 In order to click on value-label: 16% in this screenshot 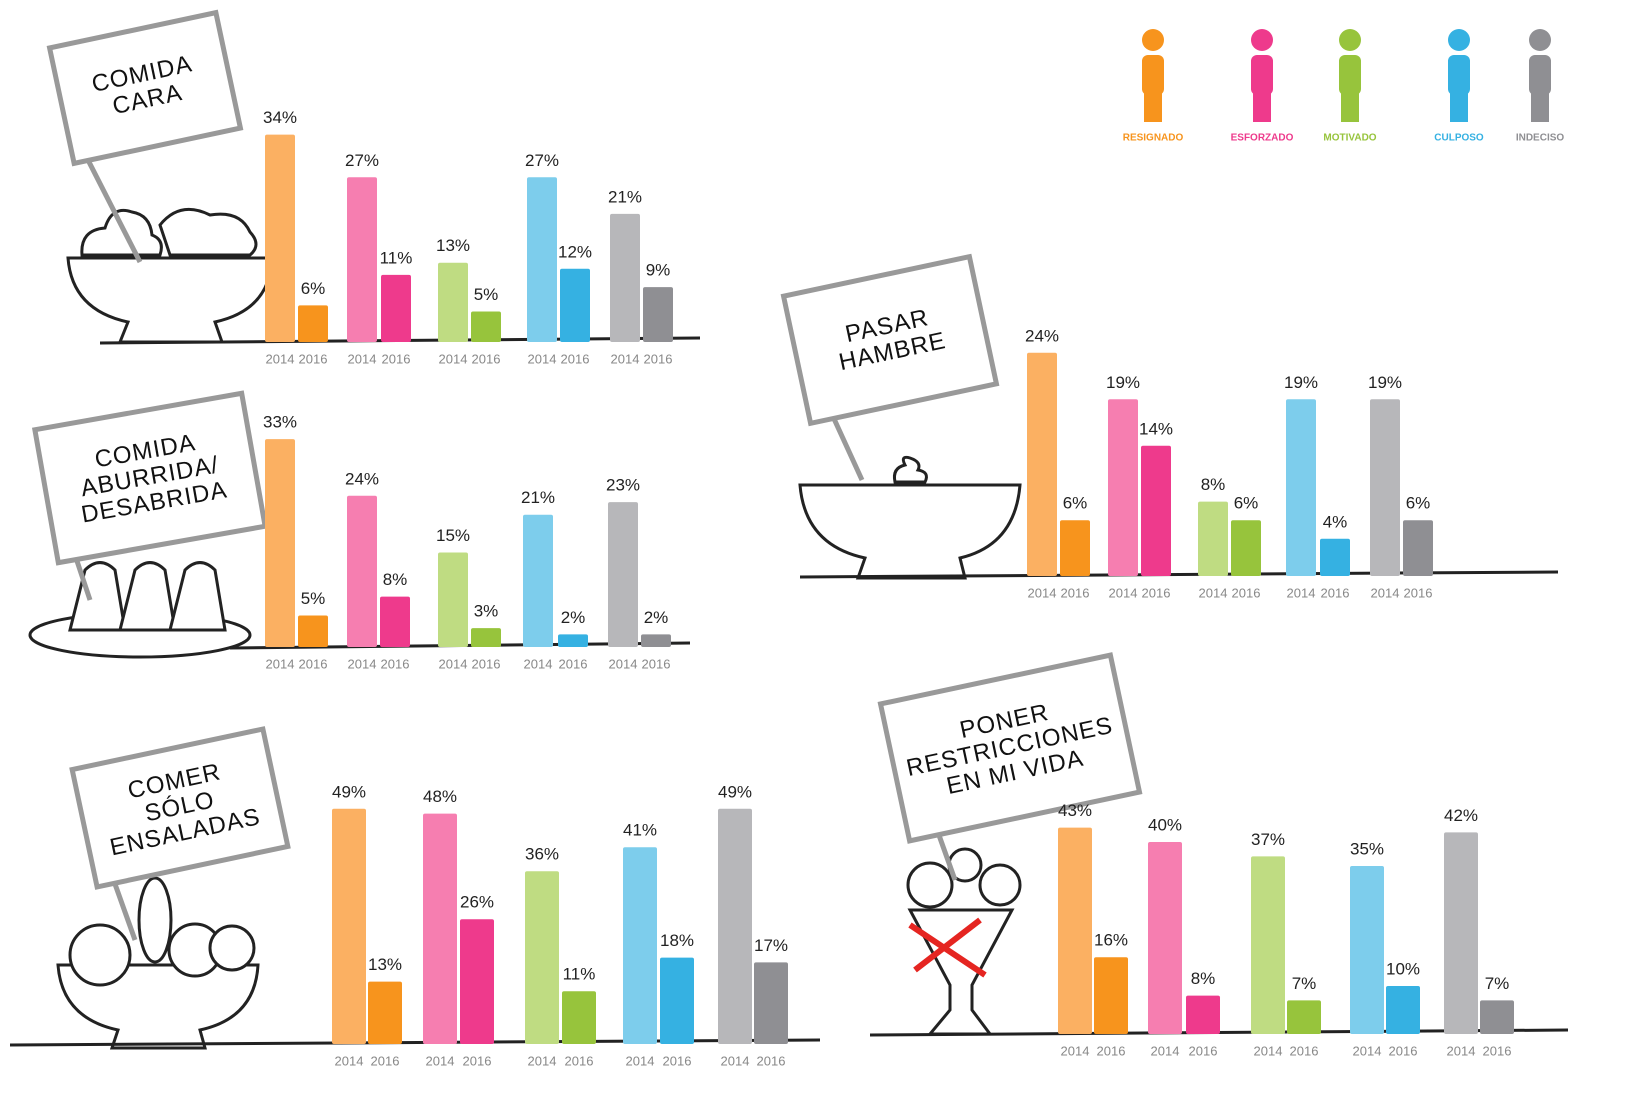, I will do `click(1111, 940)`.